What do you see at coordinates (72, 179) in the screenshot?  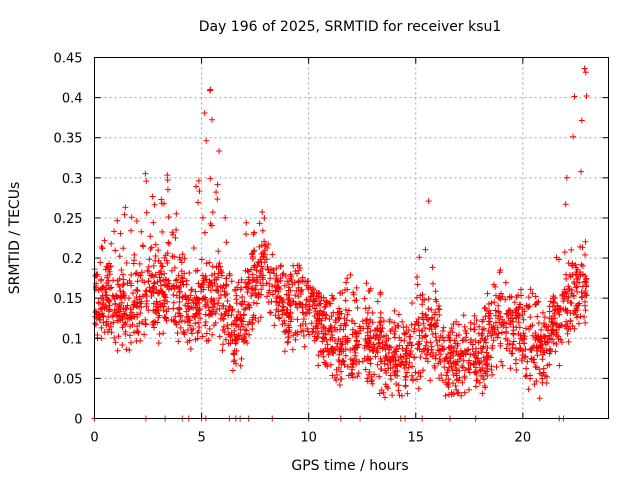 I see `y-tick-label: 0.3` at bounding box center [72, 179].